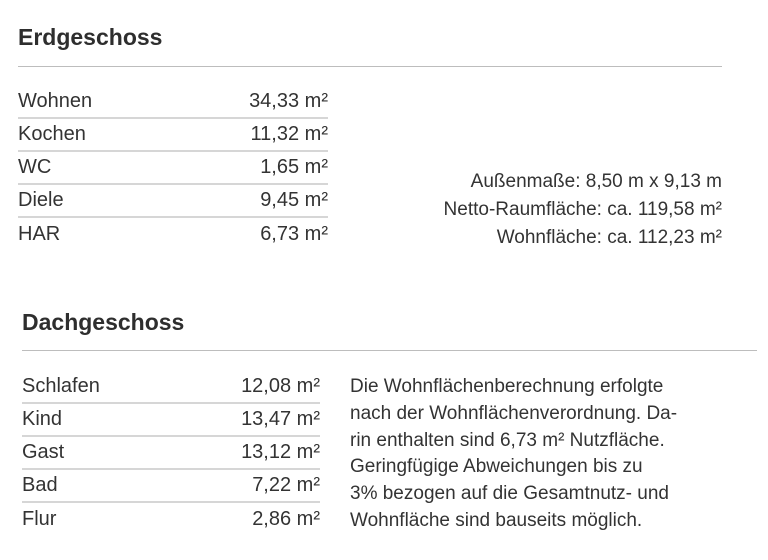 This screenshot has height=560, width=768. What do you see at coordinates (280, 419) in the screenshot?
I see `room-area: 13,47 m²` at bounding box center [280, 419].